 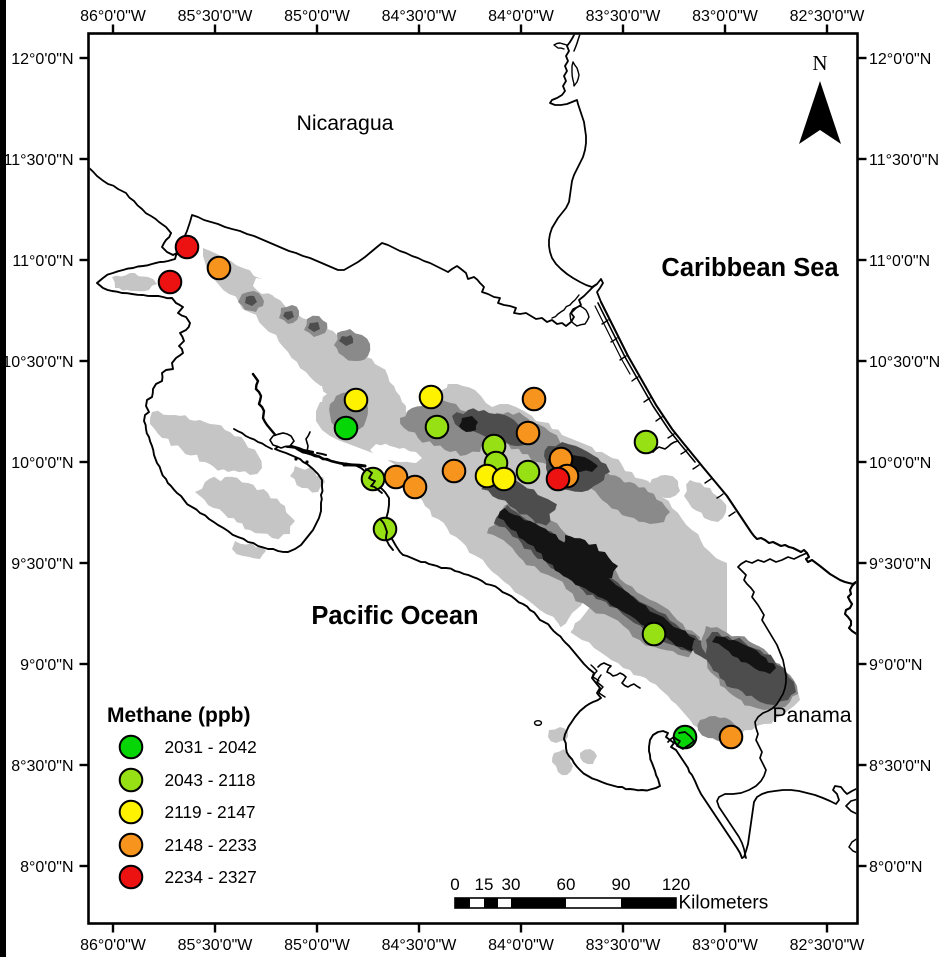 I want to click on svg-text: 2234 - 2327, so click(x=211, y=877).